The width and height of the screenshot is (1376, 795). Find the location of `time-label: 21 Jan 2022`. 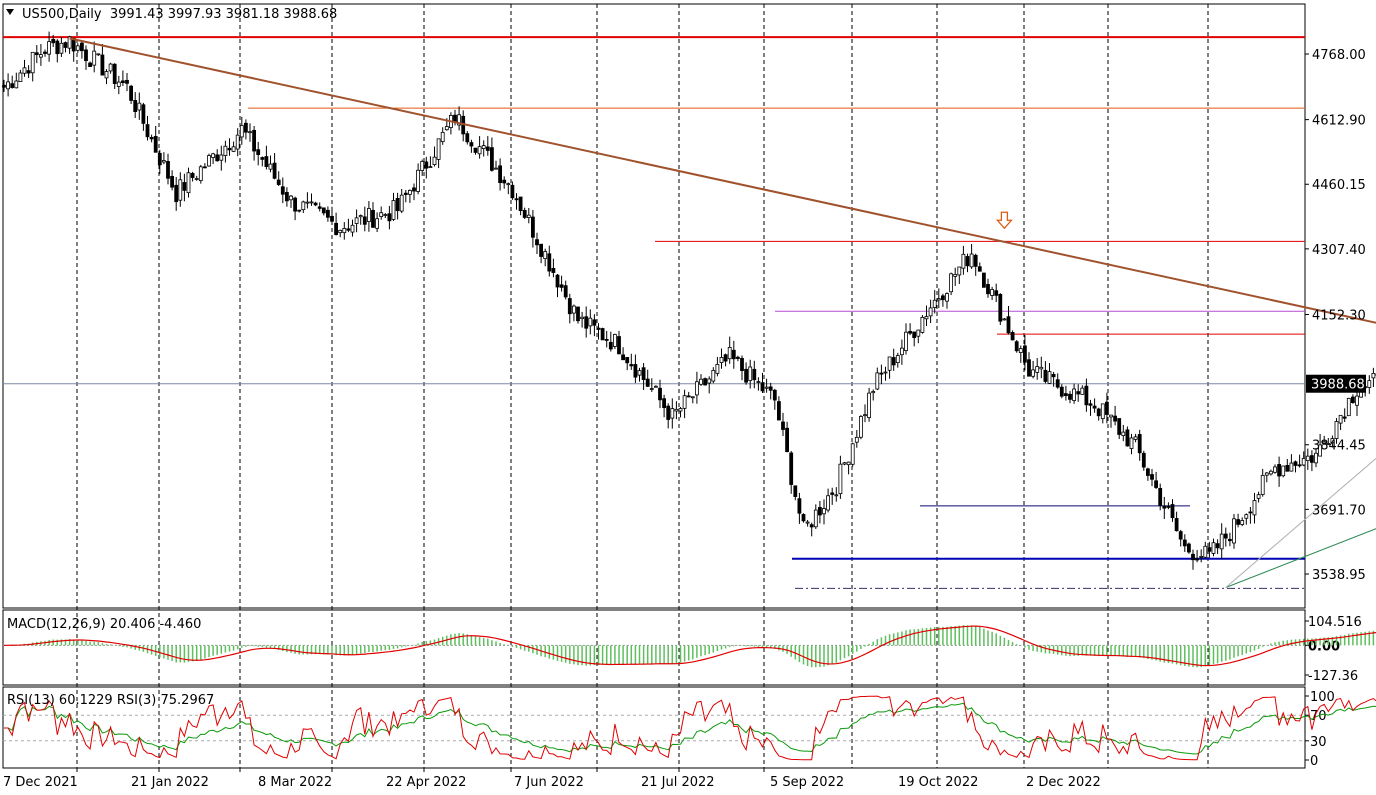

time-label: 21 Jan 2022 is located at coordinates (170, 782).